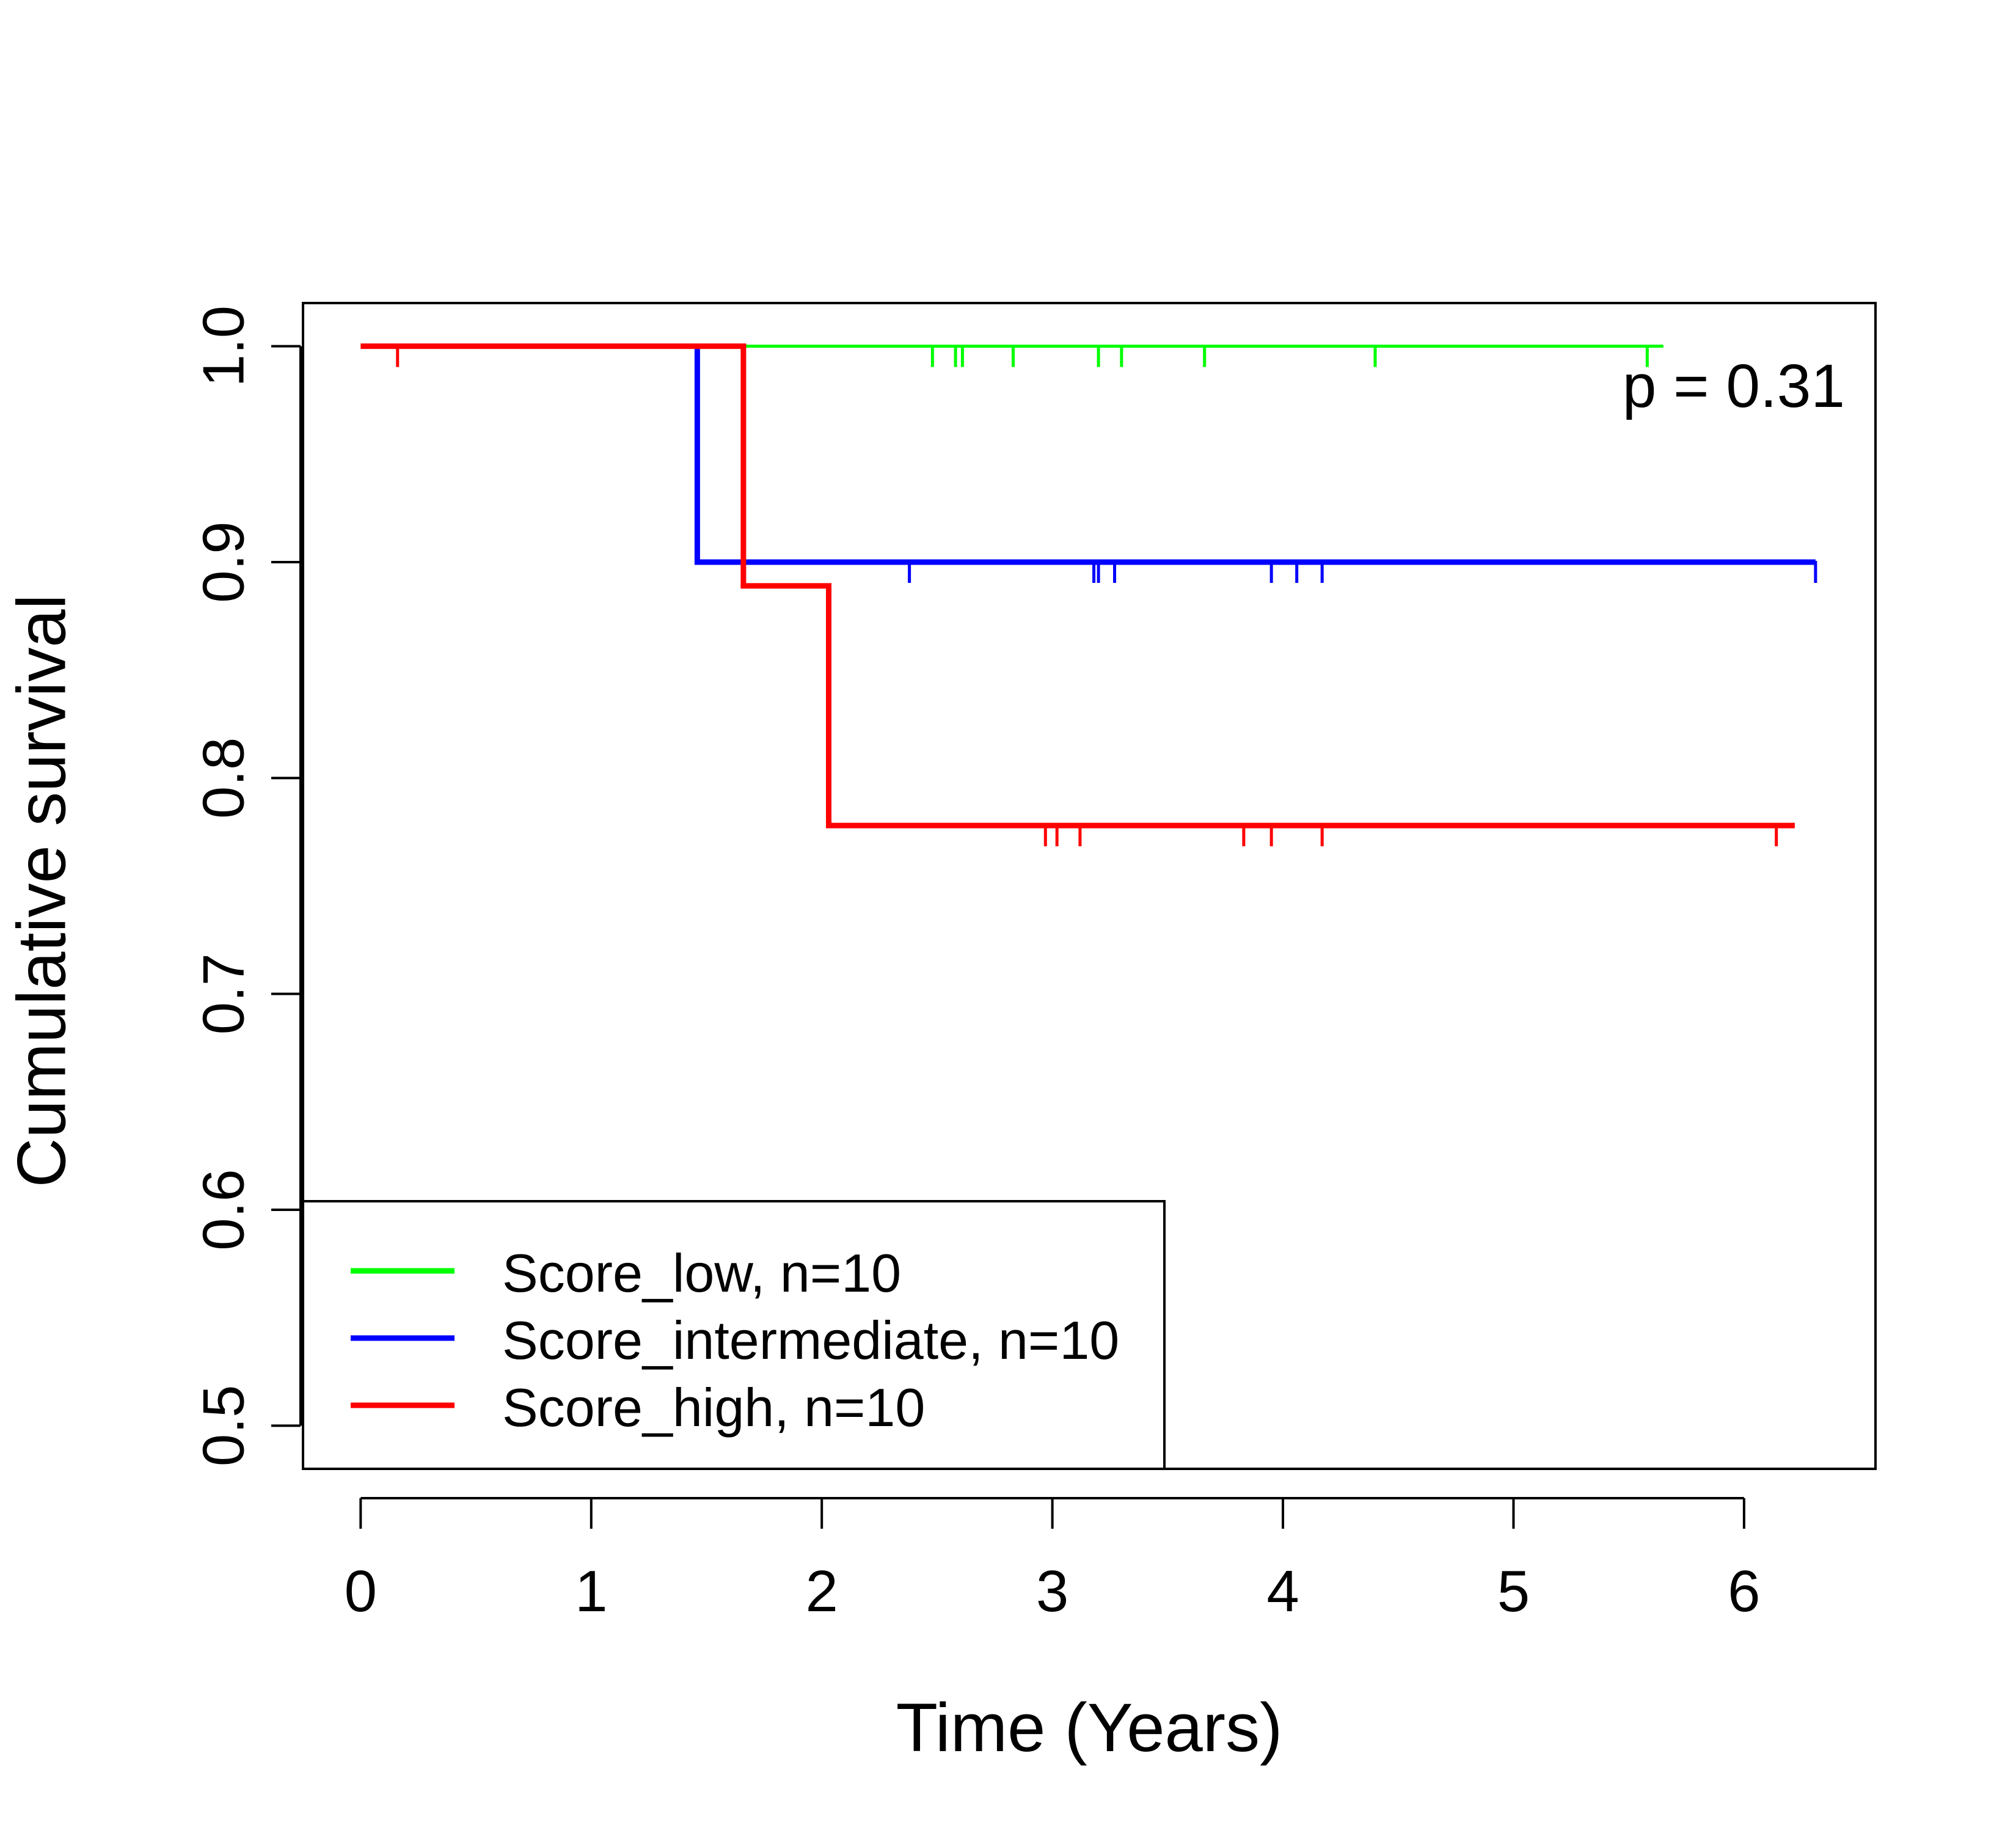  Describe the element at coordinates (1089, 1727) in the screenshot. I see `x-axis-title: Time (Years)` at that location.